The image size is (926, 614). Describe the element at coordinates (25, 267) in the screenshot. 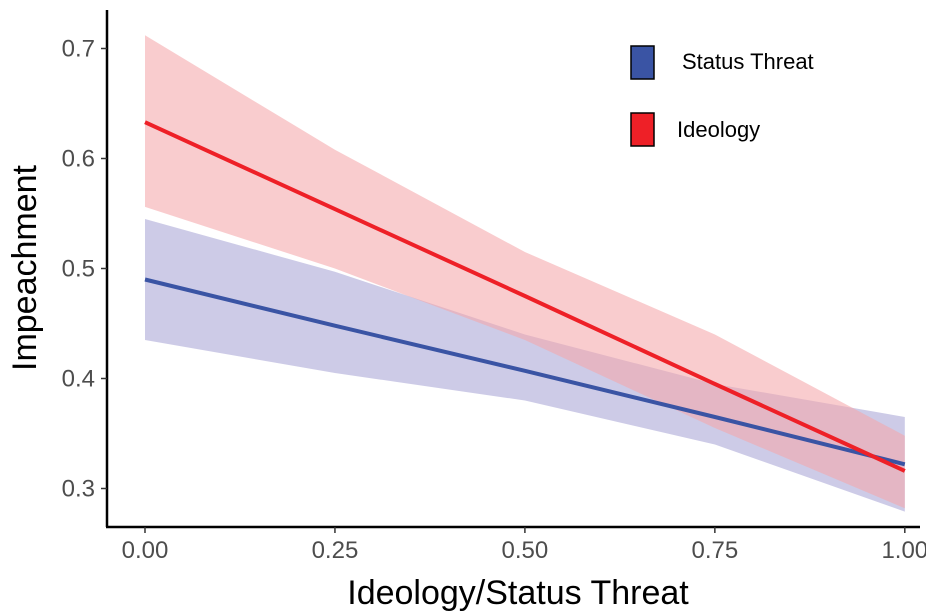

I see `y-axis-title: Impeachment` at that location.